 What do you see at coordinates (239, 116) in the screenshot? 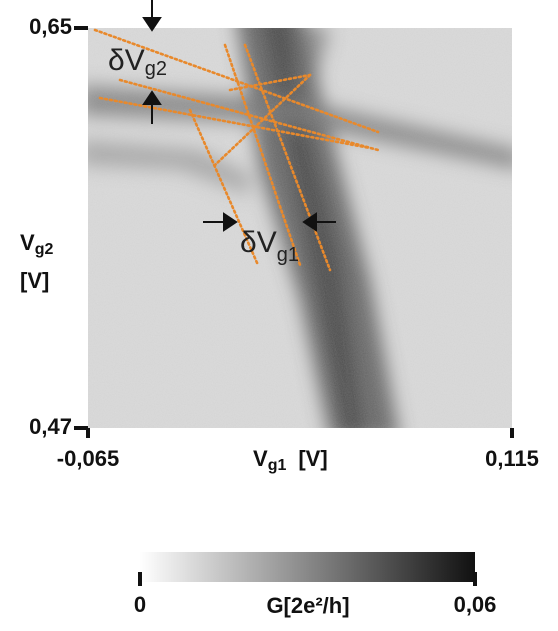
I see `arrows` at bounding box center [239, 116].